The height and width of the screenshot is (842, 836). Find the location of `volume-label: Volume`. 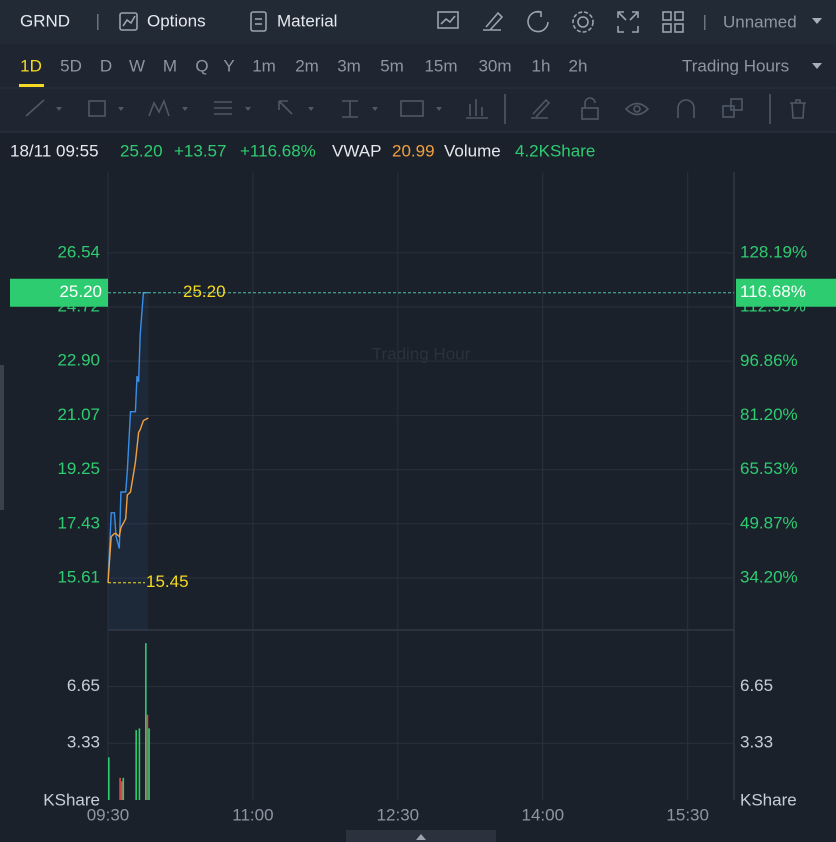

volume-label: Volume is located at coordinates (472, 150).